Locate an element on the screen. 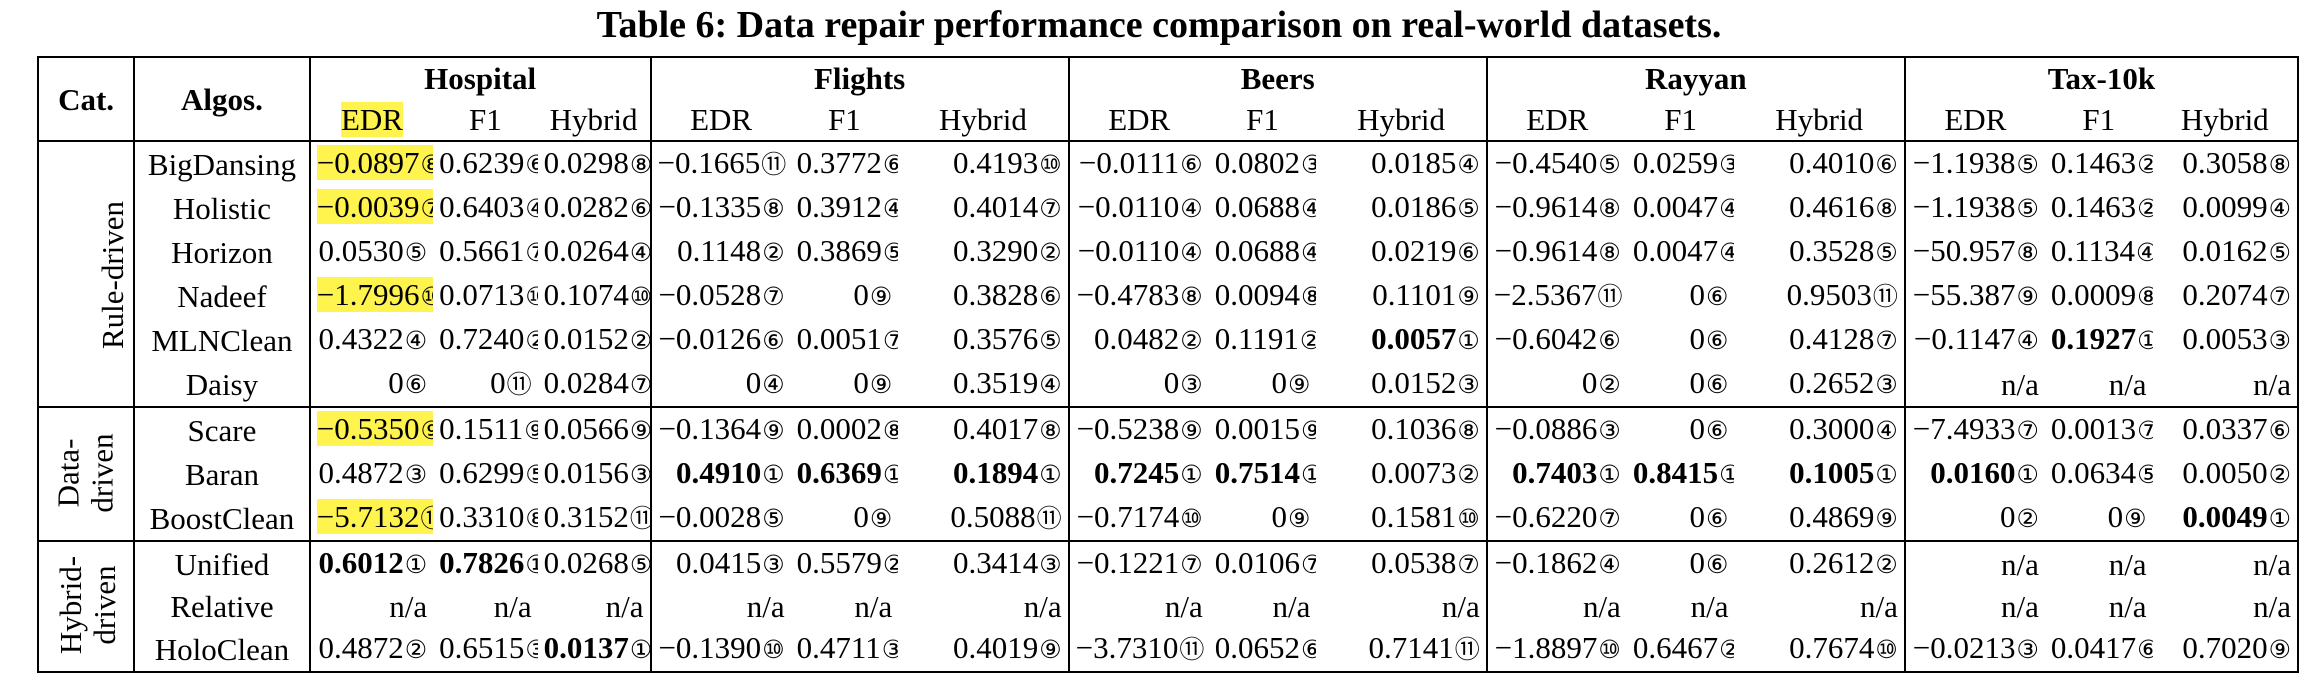 The height and width of the screenshot is (673, 2318). value-cell: −0.1364⑨ is located at coordinates (721, 429).